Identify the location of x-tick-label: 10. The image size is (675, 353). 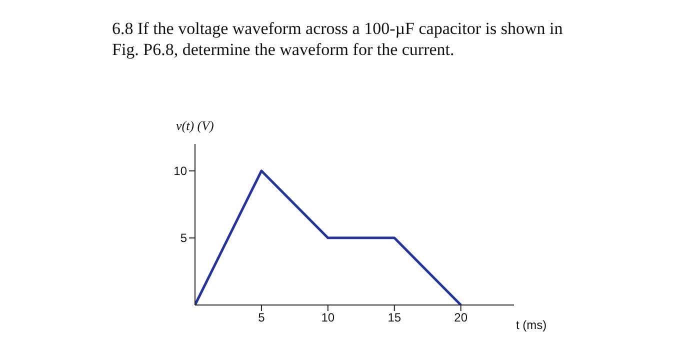
(328, 317).